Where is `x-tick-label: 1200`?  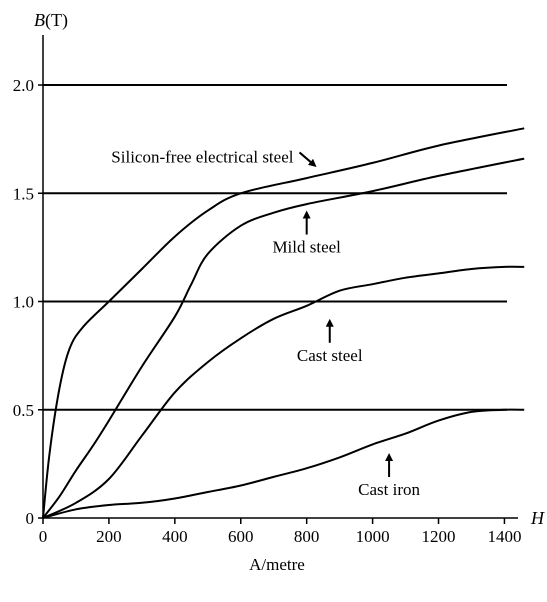
x-tick-label: 1200 is located at coordinates (439, 536).